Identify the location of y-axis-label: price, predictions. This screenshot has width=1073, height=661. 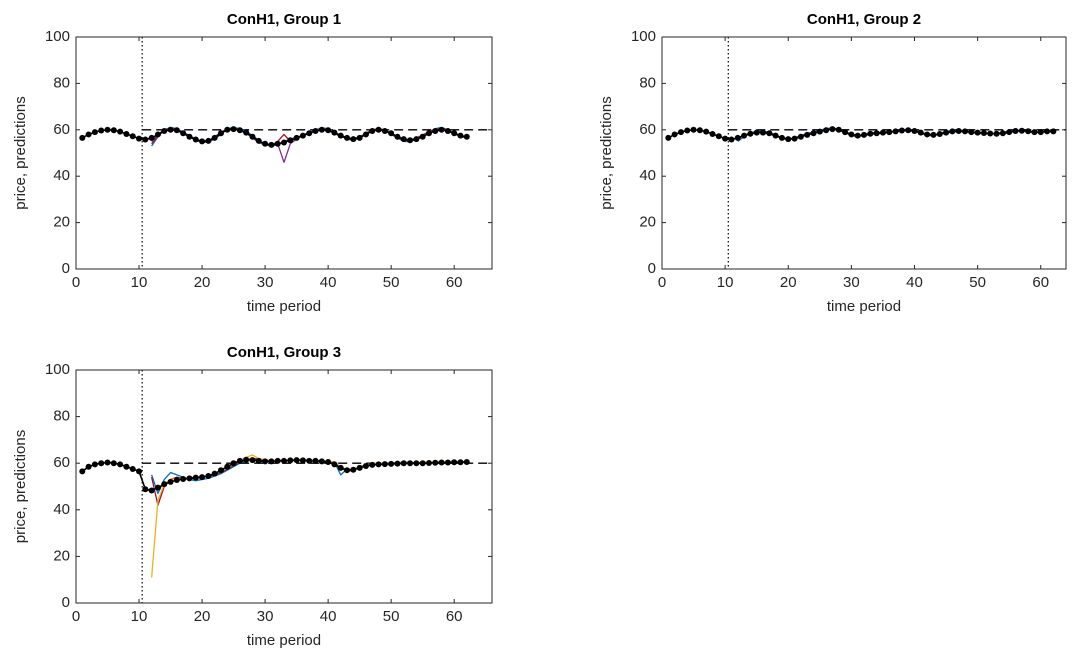
(606, 152).